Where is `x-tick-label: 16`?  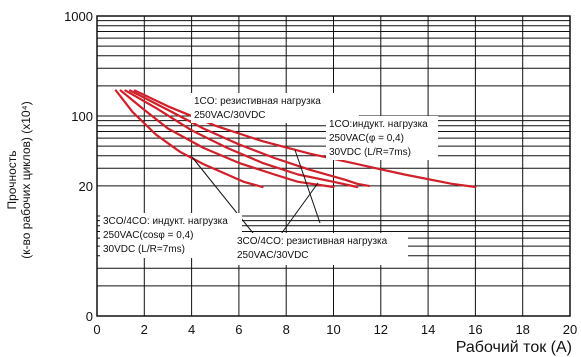 x-tick-label: 16 is located at coordinates (475, 329).